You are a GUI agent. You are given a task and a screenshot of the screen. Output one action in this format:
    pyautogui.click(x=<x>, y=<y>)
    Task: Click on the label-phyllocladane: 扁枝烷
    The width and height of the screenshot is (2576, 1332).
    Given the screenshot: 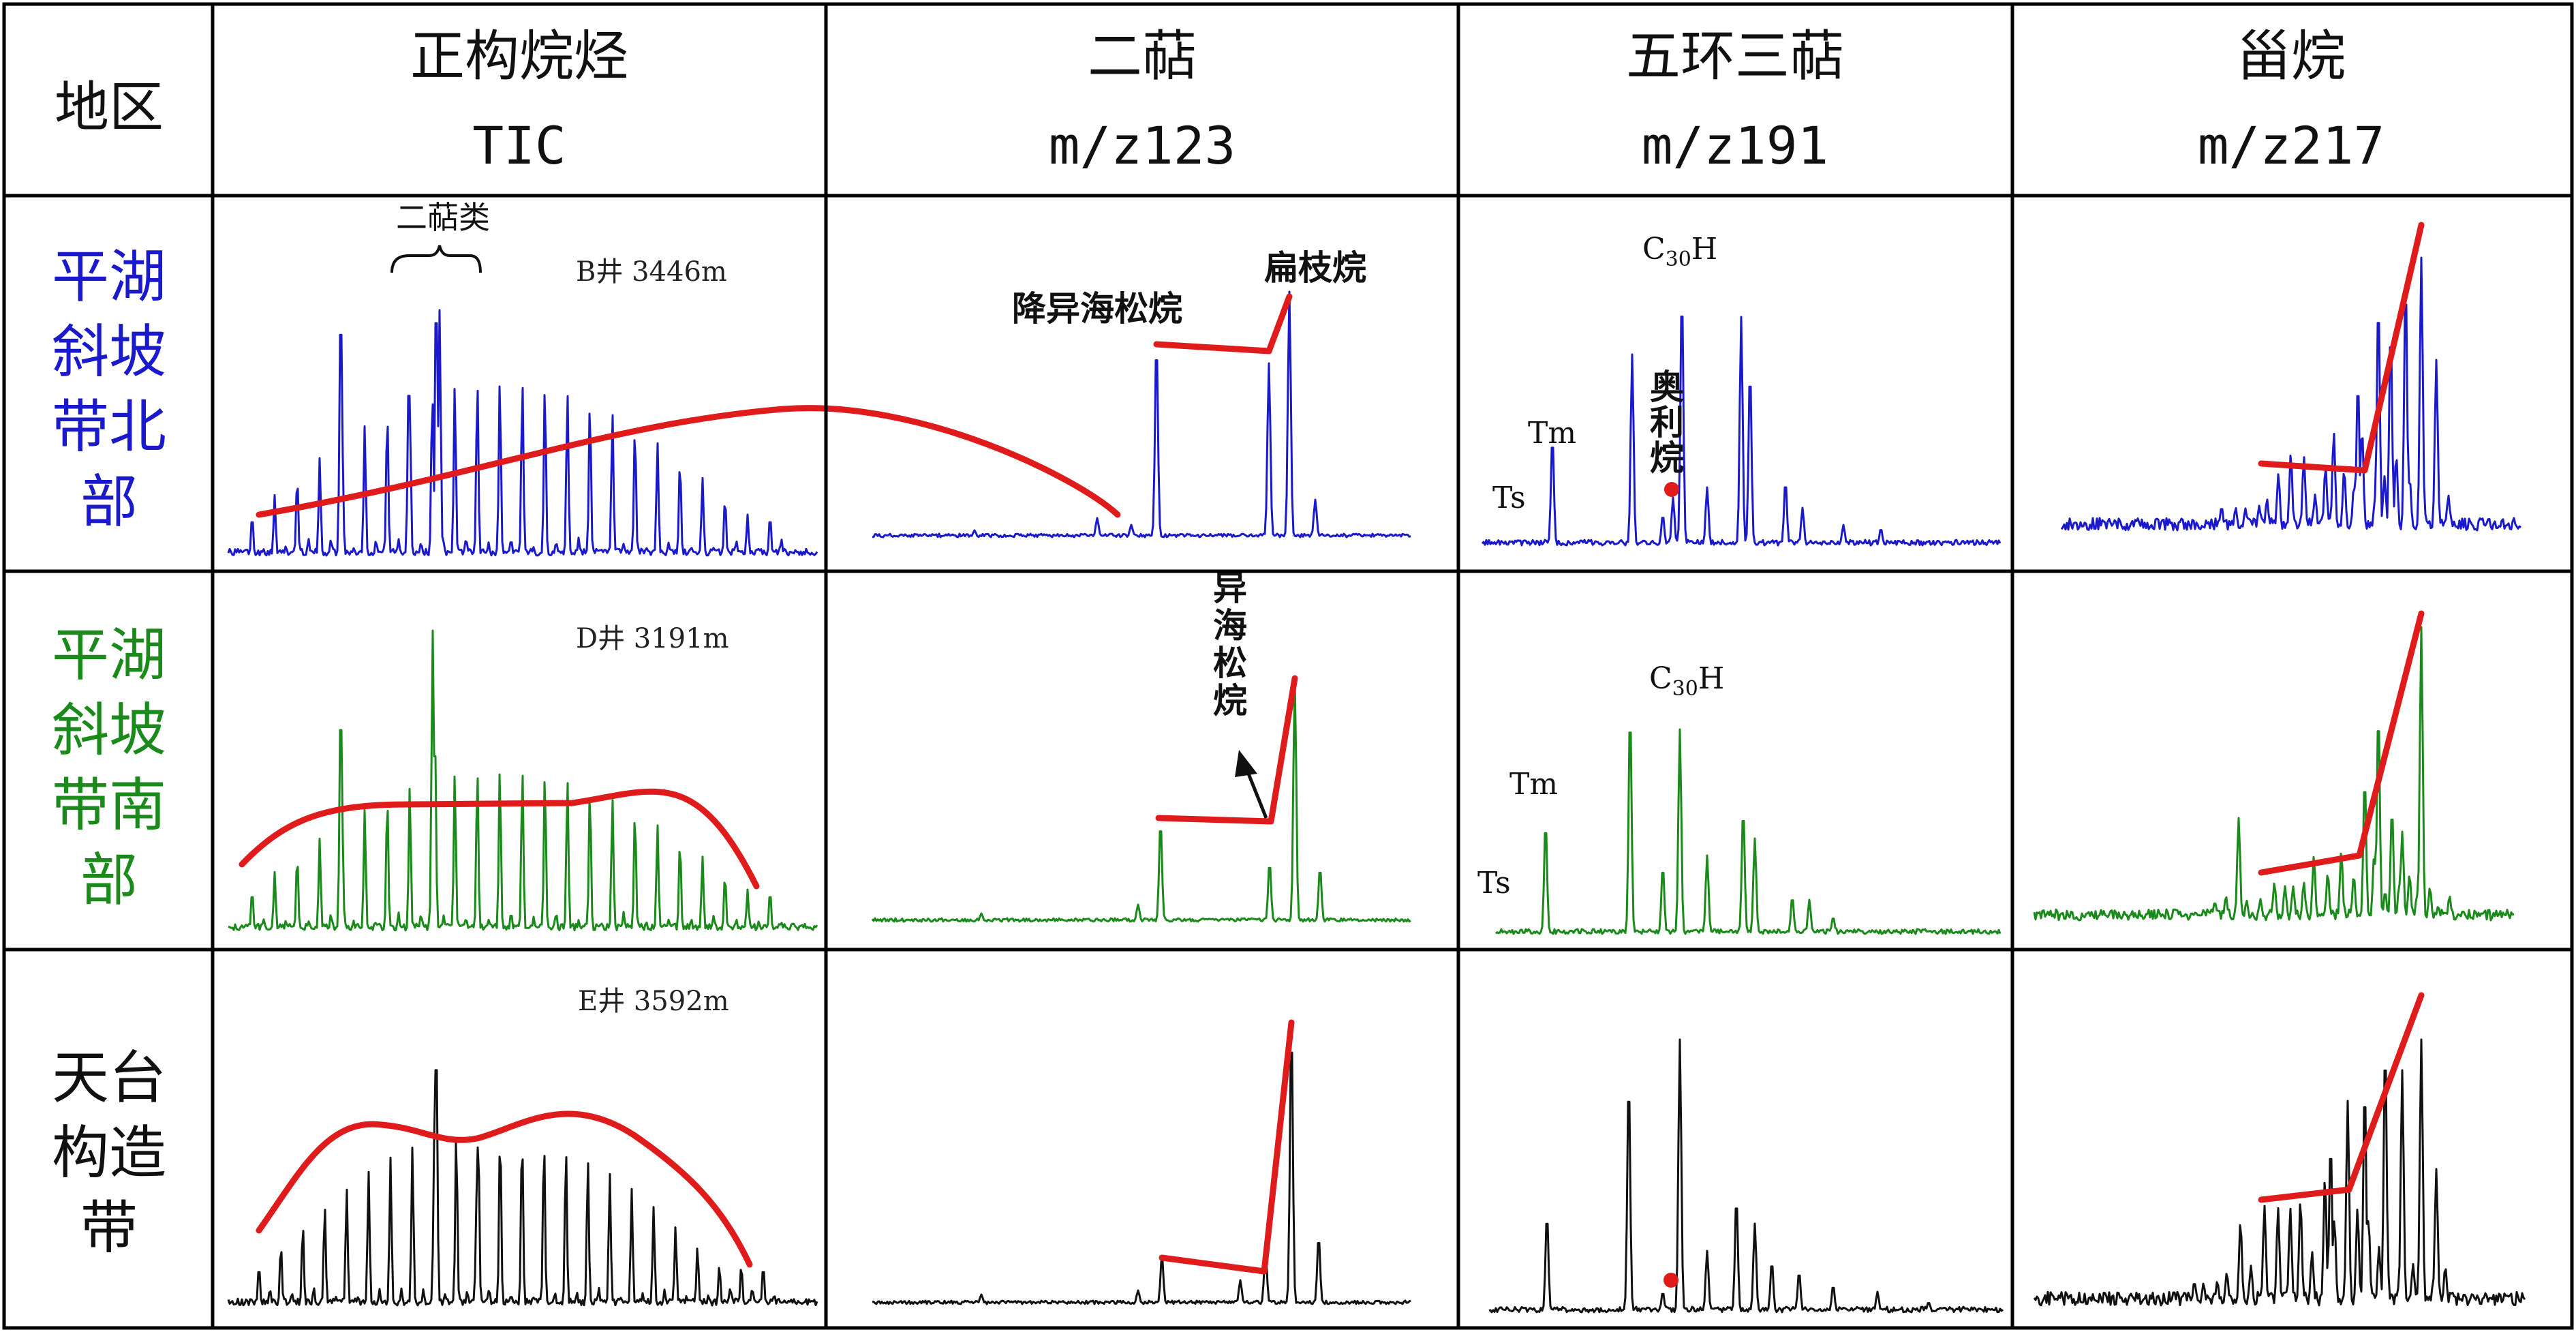 What is the action you would take?
    pyautogui.click(x=1315, y=268)
    